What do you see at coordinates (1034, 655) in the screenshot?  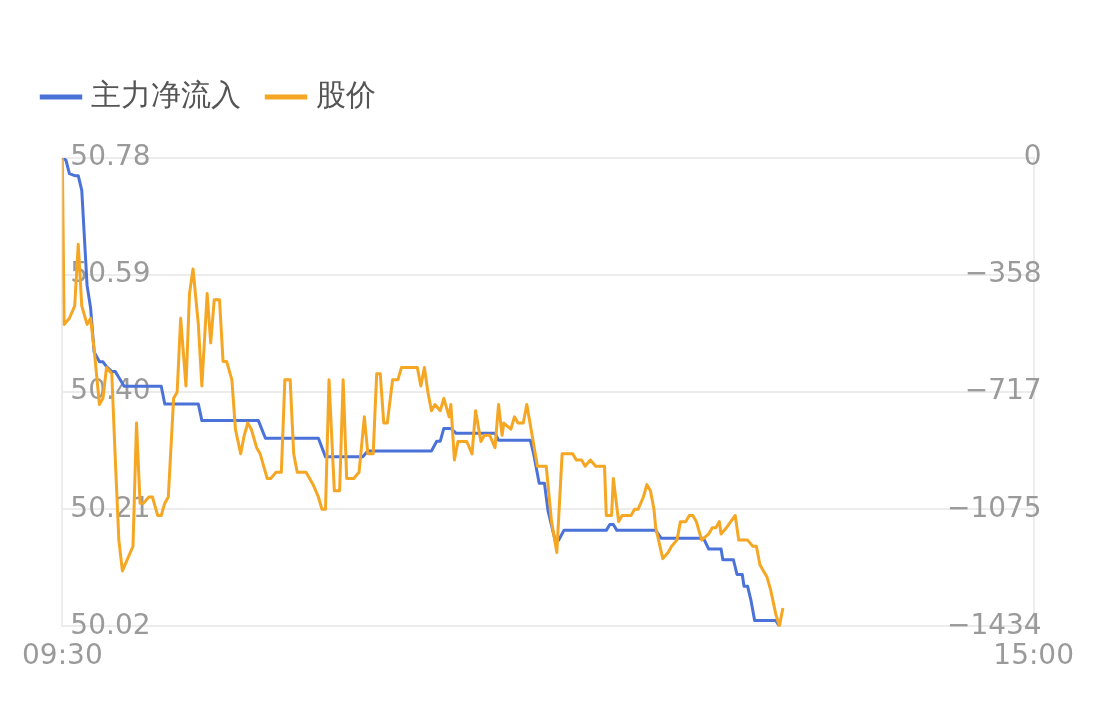 I see `x-tick-label: 15:00` at bounding box center [1034, 655].